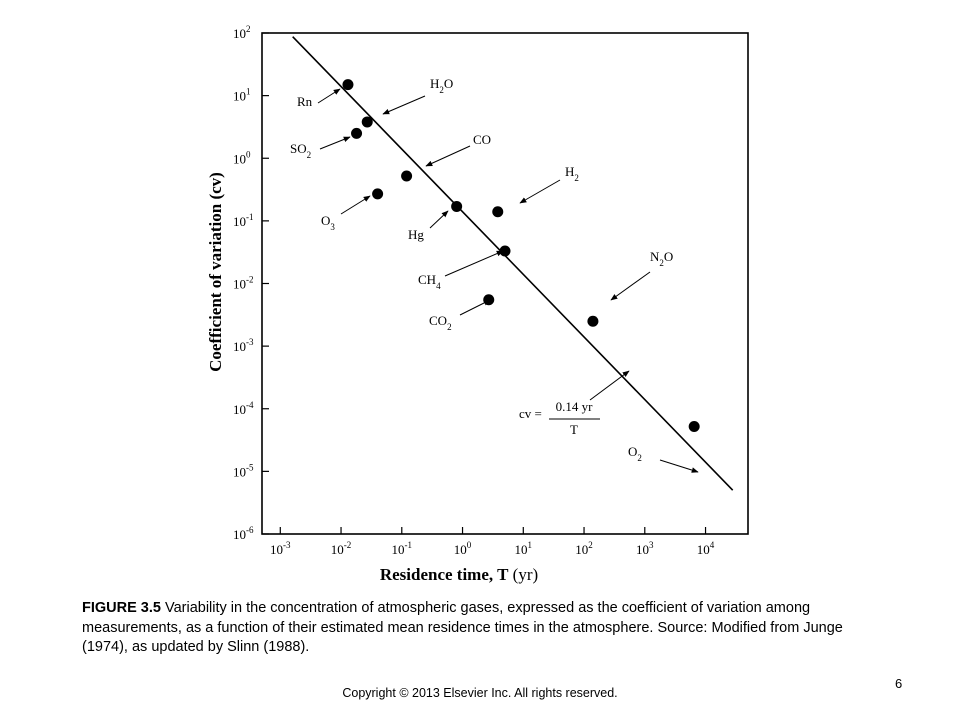 The width and height of the screenshot is (960, 720). I want to click on y-axis-ticks: 10⁻⁶ 10⁻⁵ 10⁻⁴ 10⁻³ 10⁻² 10⁻¹ 10⁰ 10¹ 10², so click(251, 283).